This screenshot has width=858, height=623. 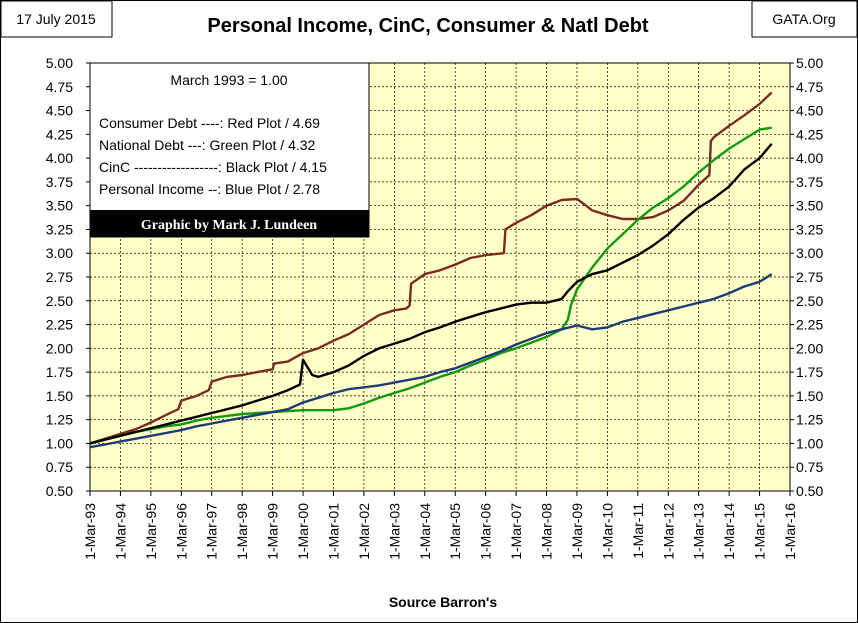 I want to click on y-tick-label-right: 4.00, so click(x=809, y=158).